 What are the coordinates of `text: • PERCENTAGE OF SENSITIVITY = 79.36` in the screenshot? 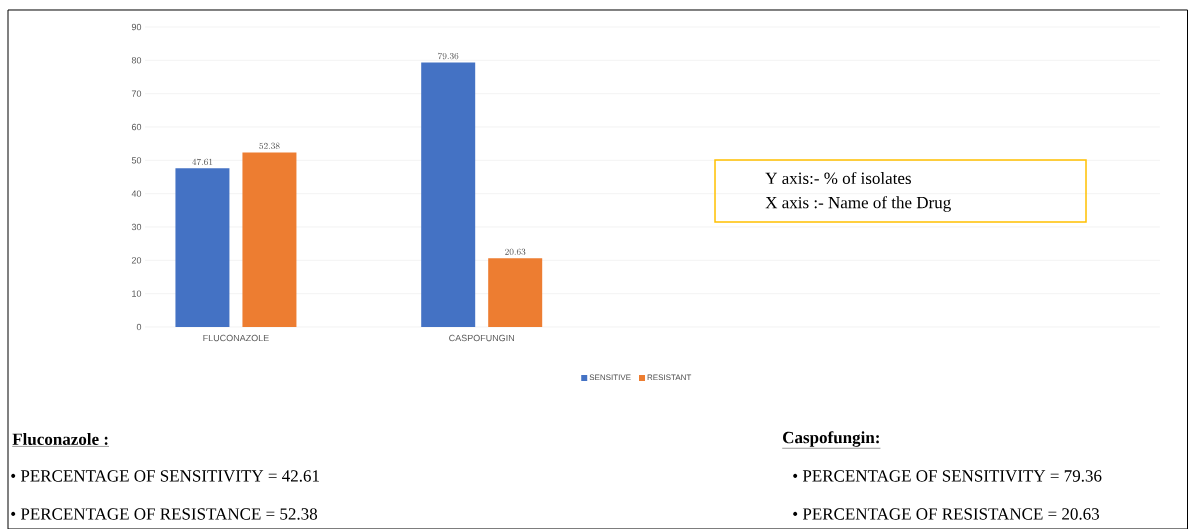 It's located at (947, 476).